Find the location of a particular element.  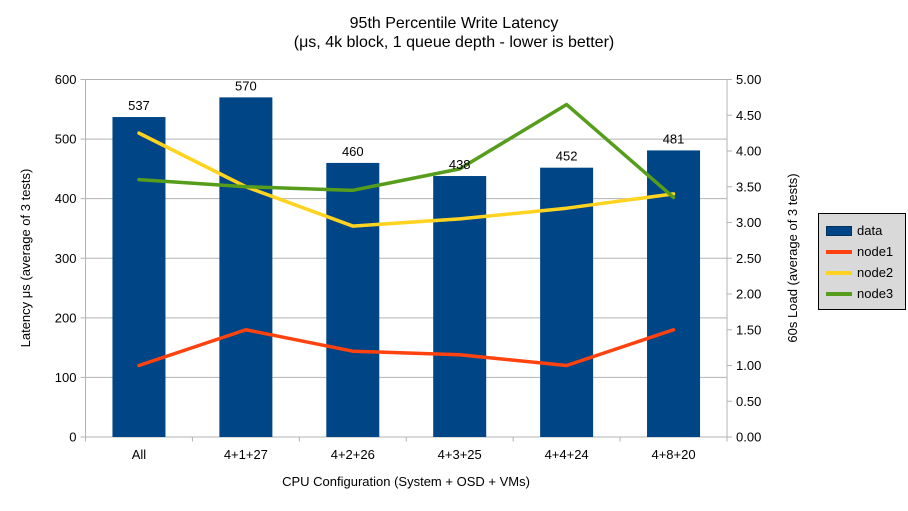

bar-value-label: 460 is located at coordinates (353, 151).